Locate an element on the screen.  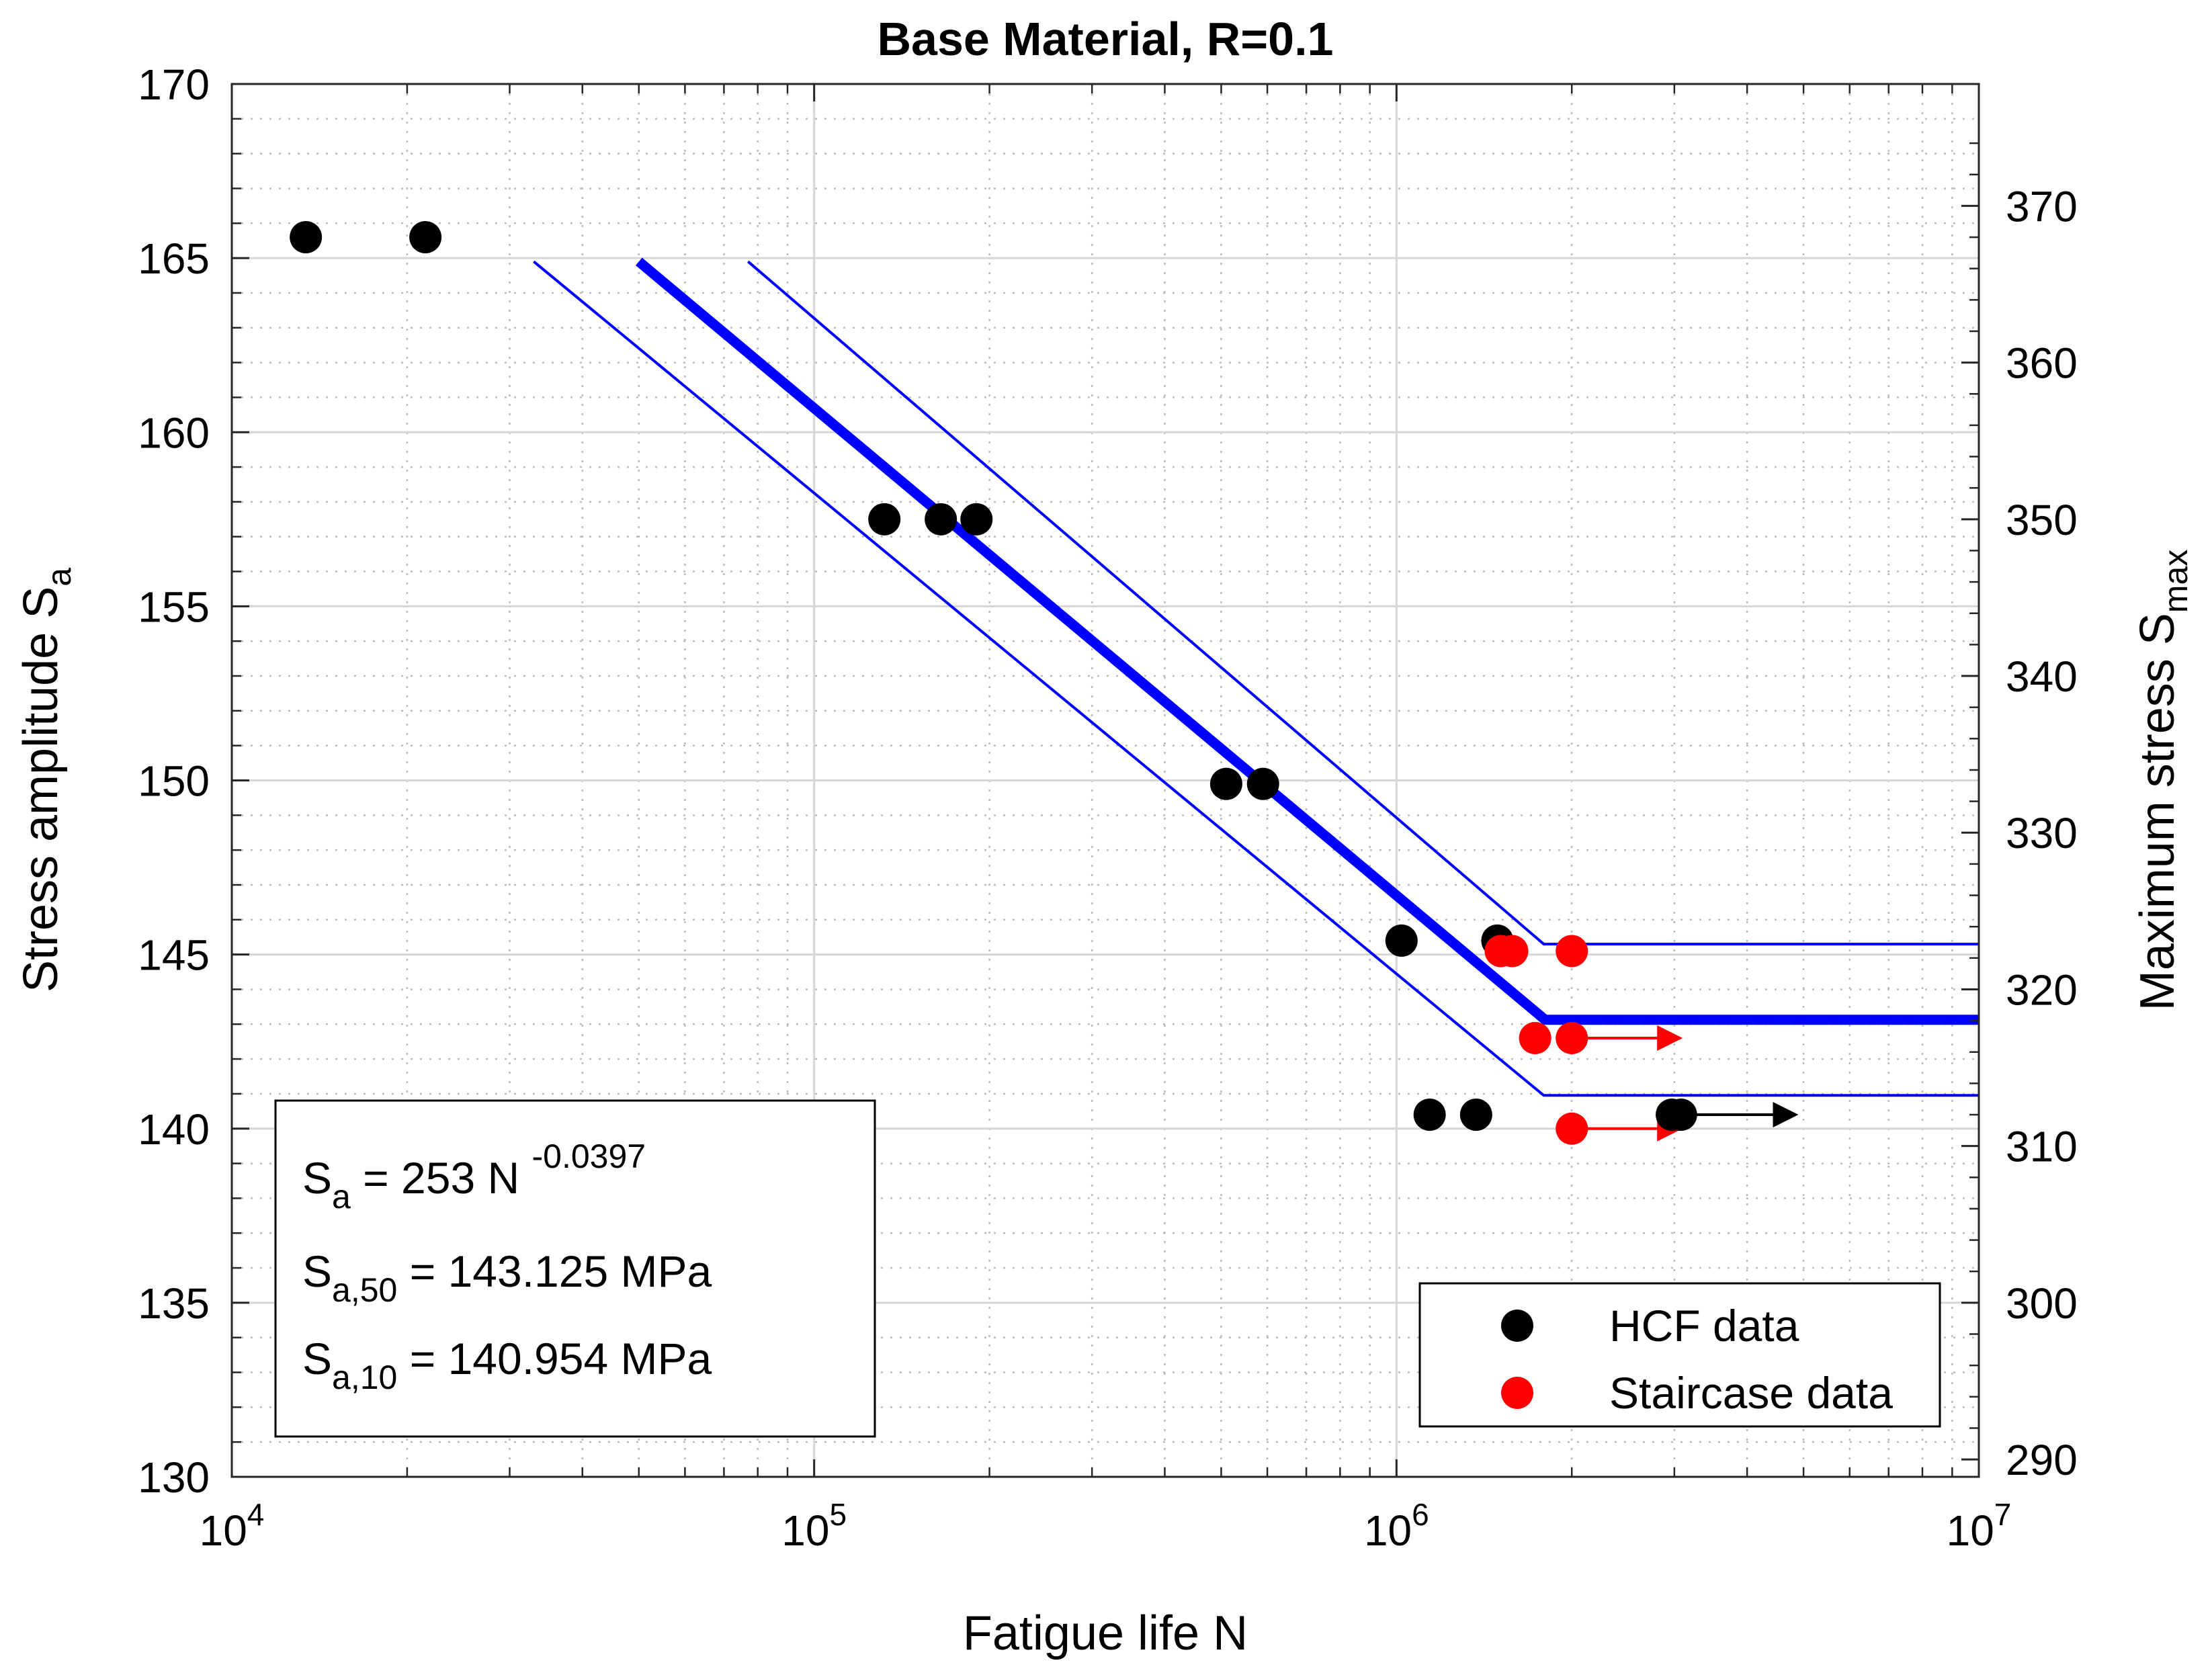
y-tick-labels: 130 135 140 145 150 155 160 165 170 is located at coordinates (174, 781).